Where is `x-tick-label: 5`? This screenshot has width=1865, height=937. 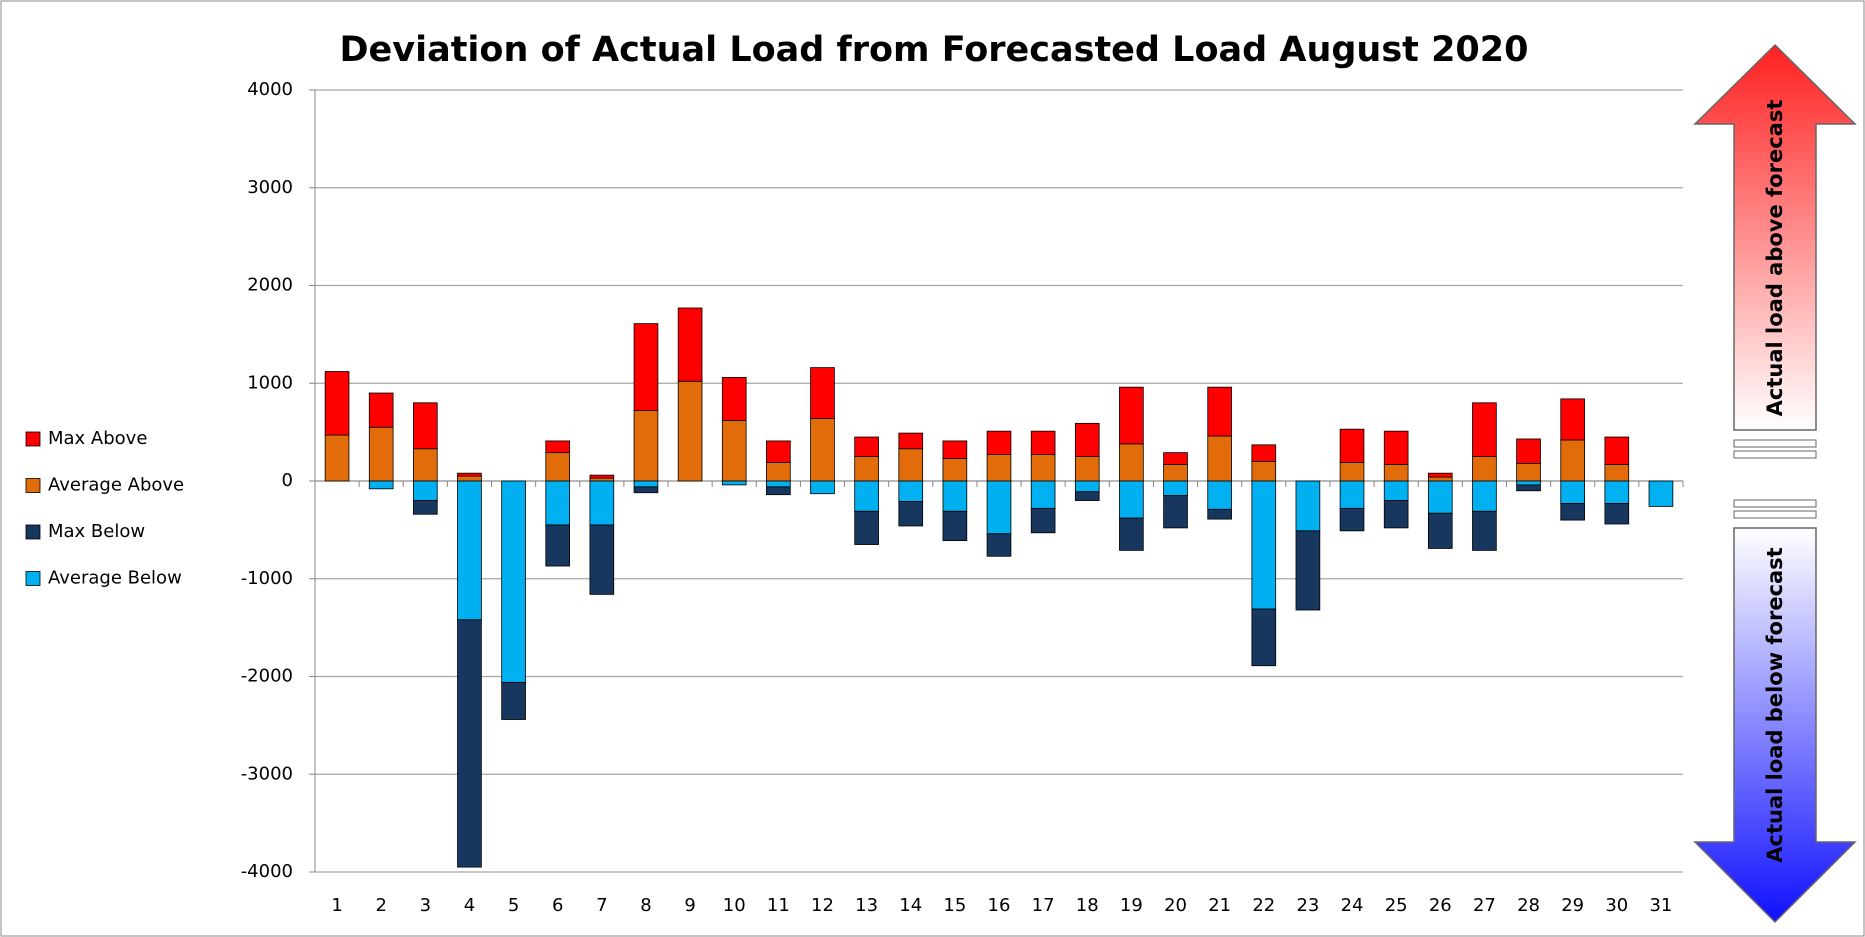 x-tick-label: 5 is located at coordinates (513, 905).